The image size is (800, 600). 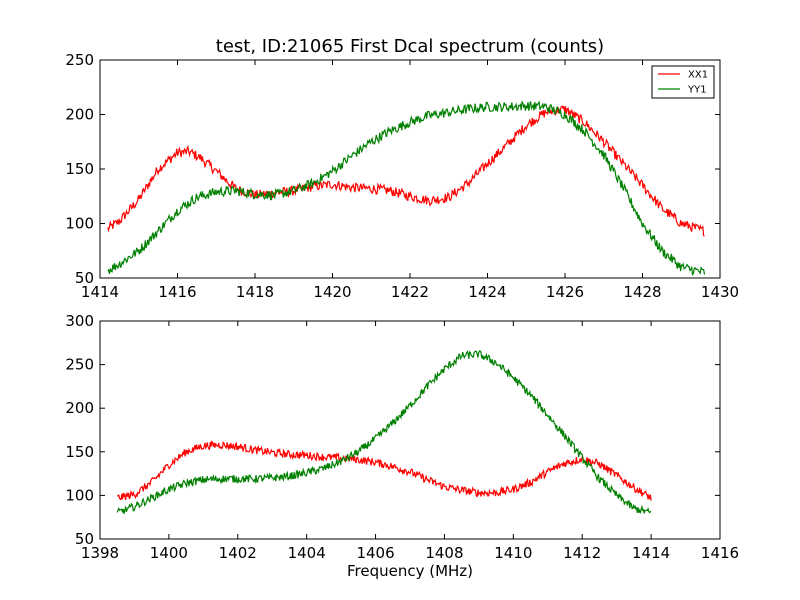 What do you see at coordinates (255, 292) in the screenshot?
I see `x-tick-label: 1418` at bounding box center [255, 292].